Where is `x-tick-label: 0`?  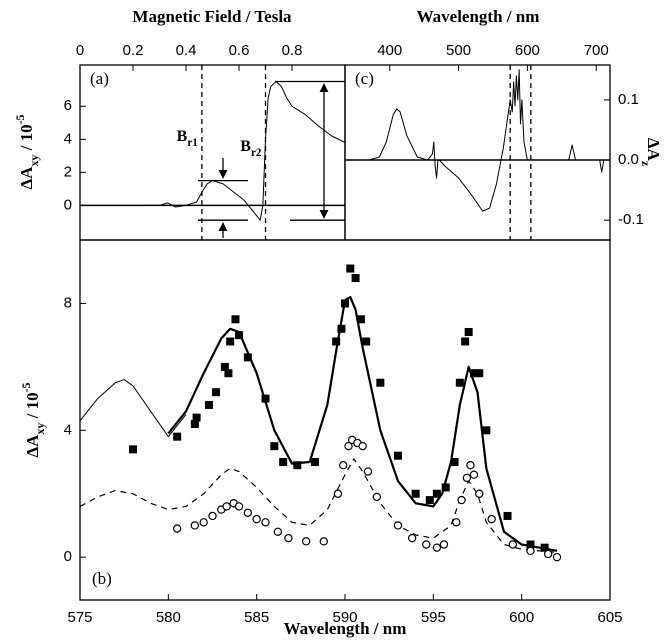
x-tick-label: 0 is located at coordinates (80, 50).